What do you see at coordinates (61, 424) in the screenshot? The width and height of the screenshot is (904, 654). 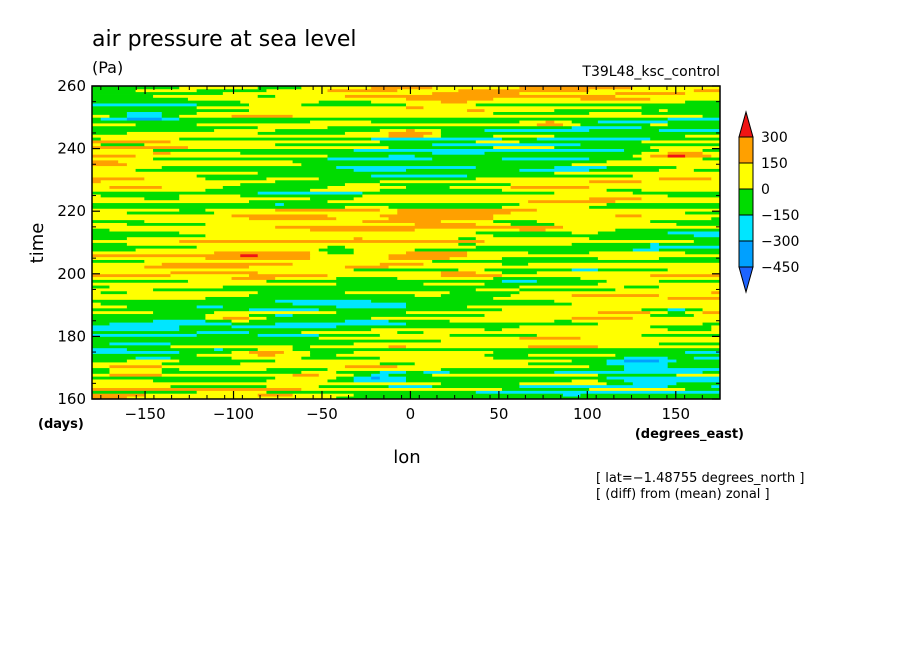 I see `y-units-label: (days)` at bounding box center [61, 424].